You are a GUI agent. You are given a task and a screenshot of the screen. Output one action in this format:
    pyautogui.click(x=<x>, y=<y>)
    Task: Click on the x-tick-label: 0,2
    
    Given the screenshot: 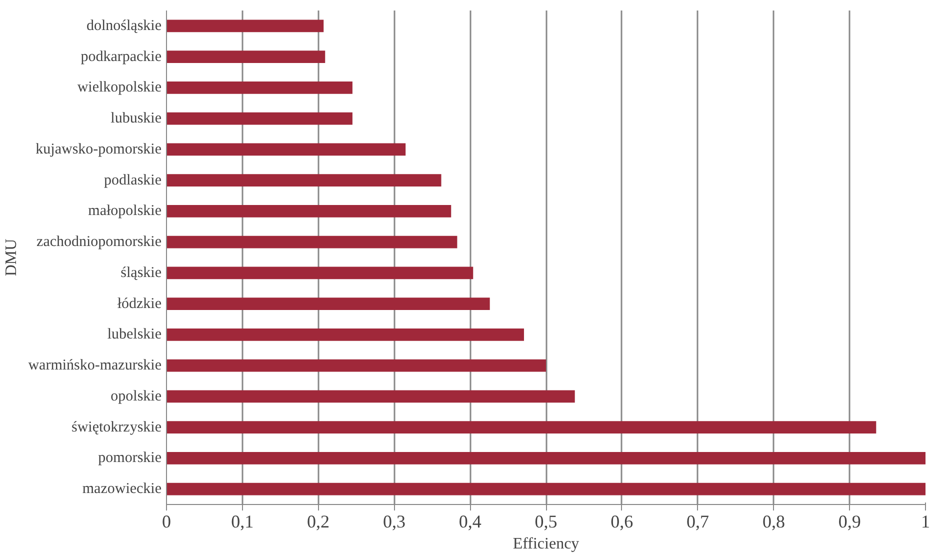 What is the action you would take?
    pyautogui.click(x=318, y=522)
    